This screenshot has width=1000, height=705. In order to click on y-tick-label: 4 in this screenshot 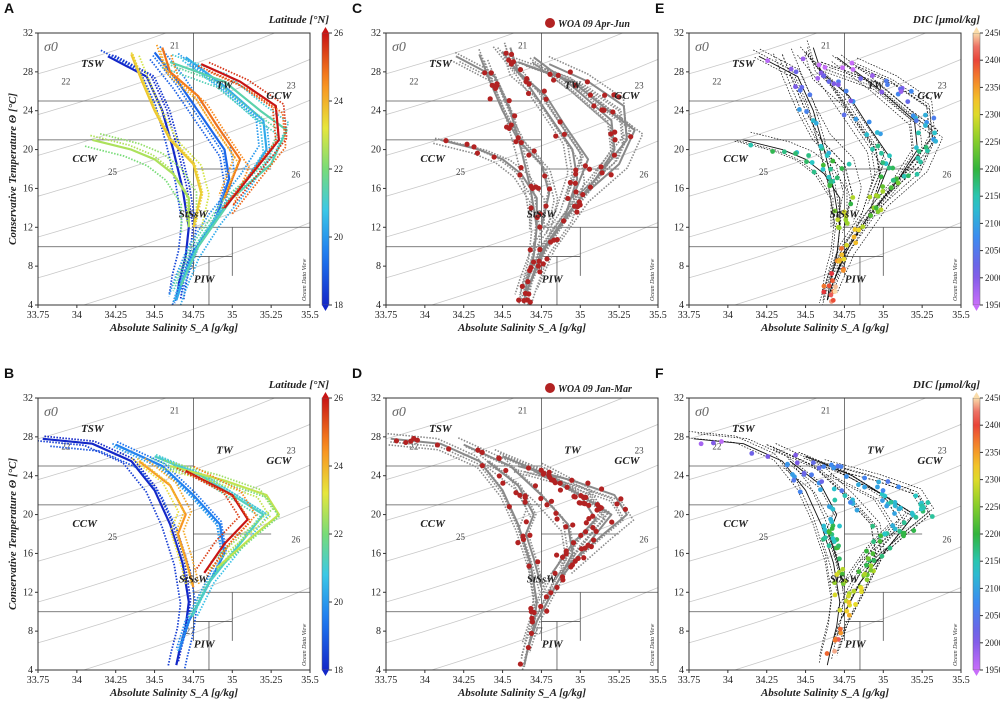, I will do `click(681, 305)`.